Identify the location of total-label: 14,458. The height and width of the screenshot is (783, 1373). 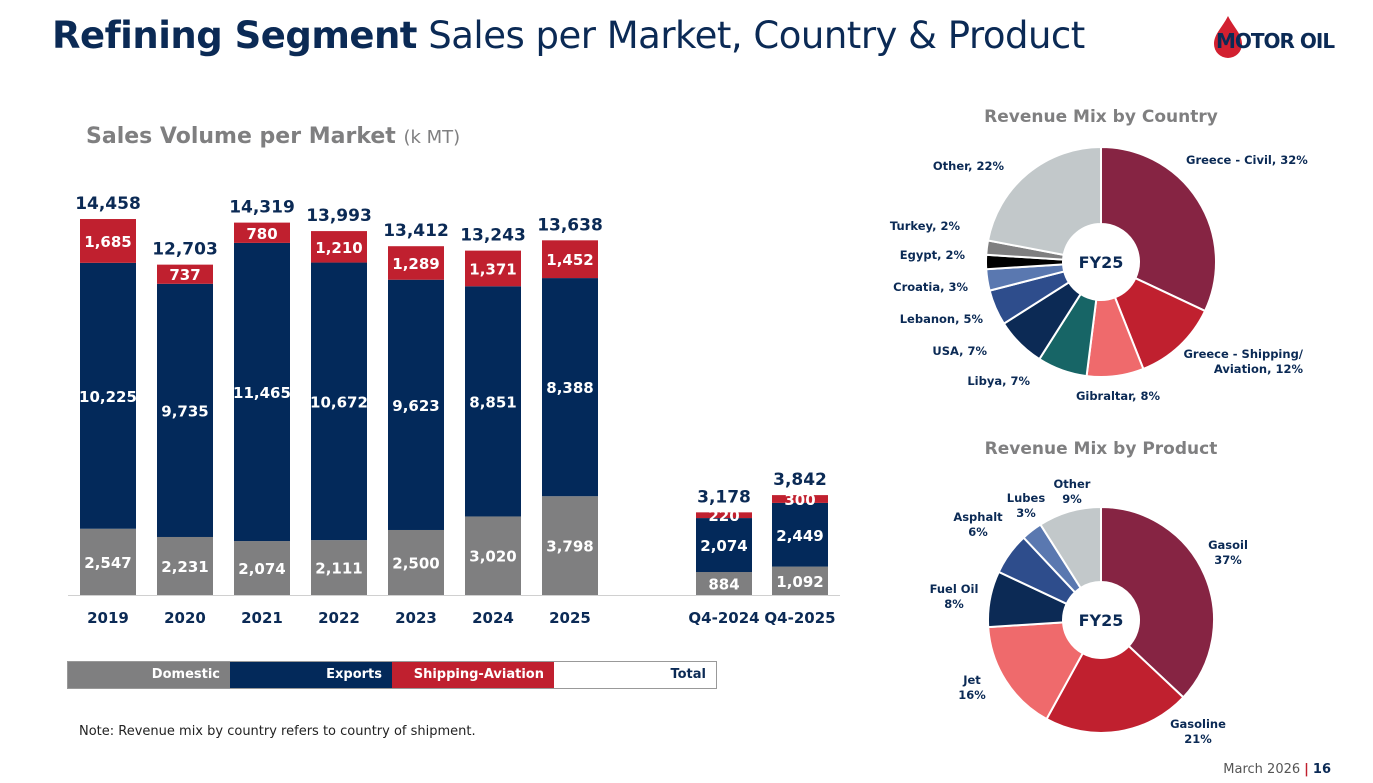
(108, 204).